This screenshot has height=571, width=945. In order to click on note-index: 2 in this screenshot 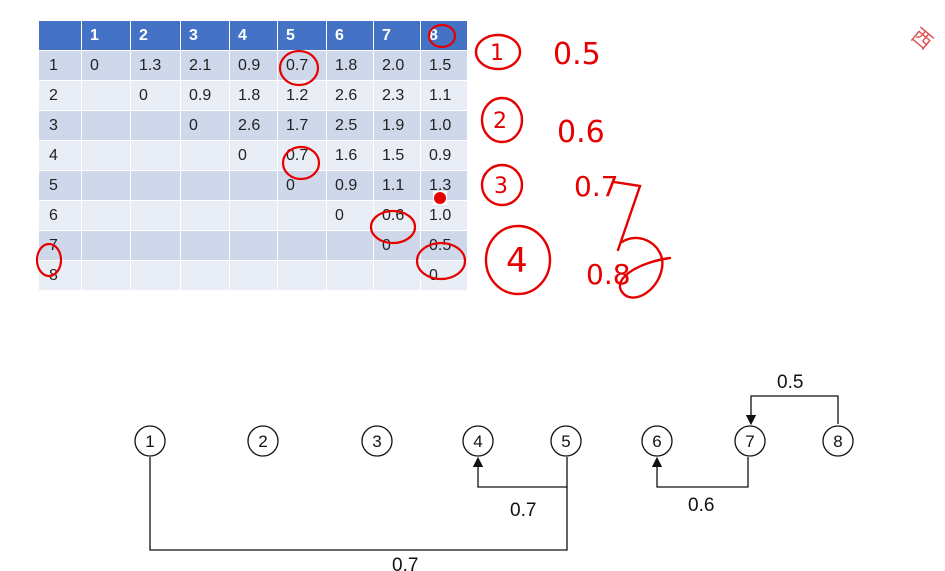, I will do `click(500, 121)`.